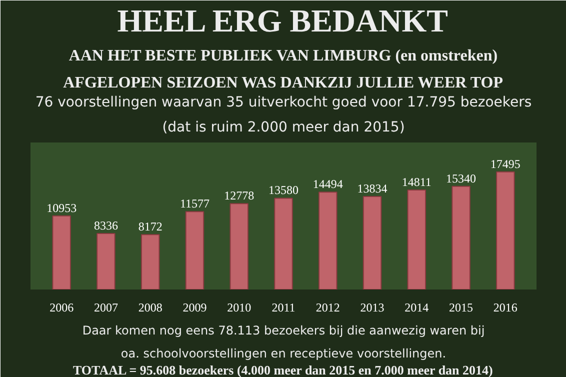 This screenshot has width=566, height=377. What do you see at coordinates (461, 307) in the screenshot?
I see `x-tick-label: 2015` at bounding box center [461, 307].